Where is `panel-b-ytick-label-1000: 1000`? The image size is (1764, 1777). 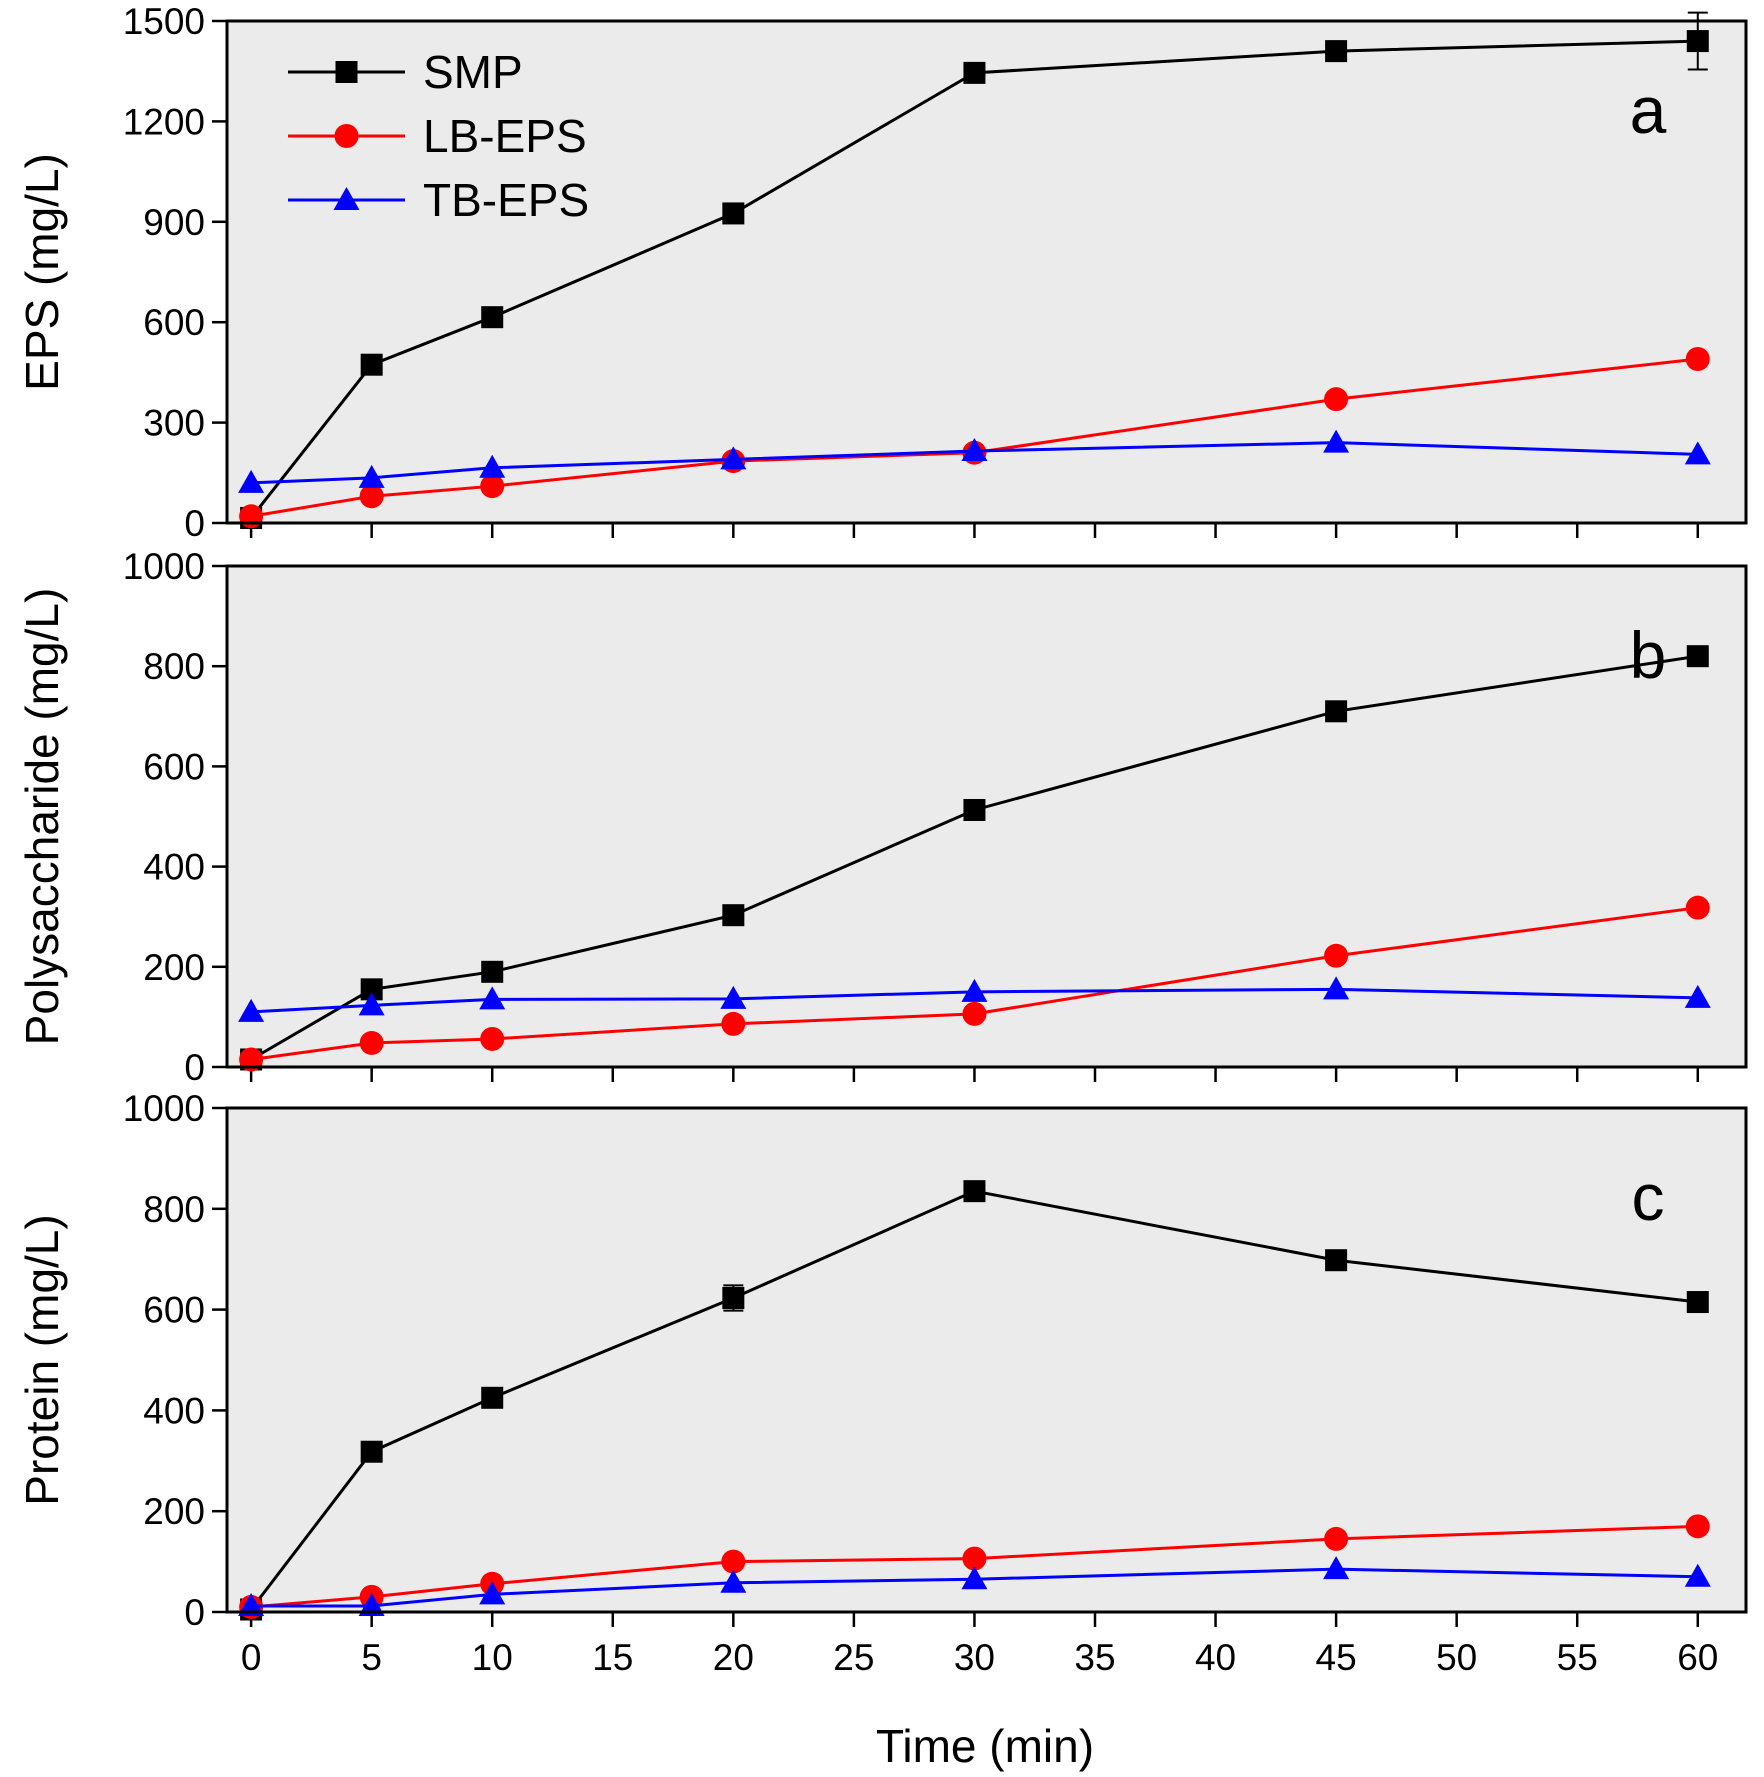
panel-b-ytick-label-1000: 1000 is located at coordinates (164, 566).